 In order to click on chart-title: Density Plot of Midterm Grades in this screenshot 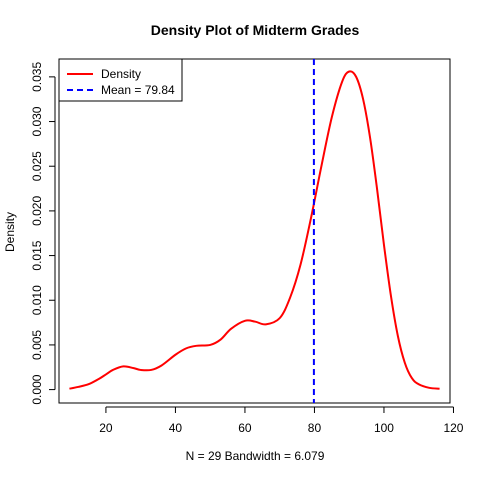, I will do `click(255, 30)`.